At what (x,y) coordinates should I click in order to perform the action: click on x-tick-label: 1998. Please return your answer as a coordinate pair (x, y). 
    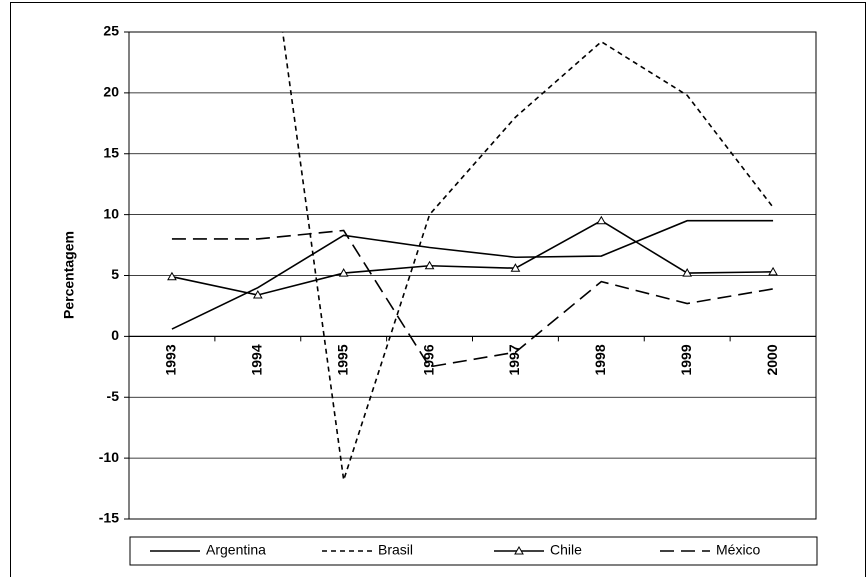
    Looking at the image, I should click on (600, 359).